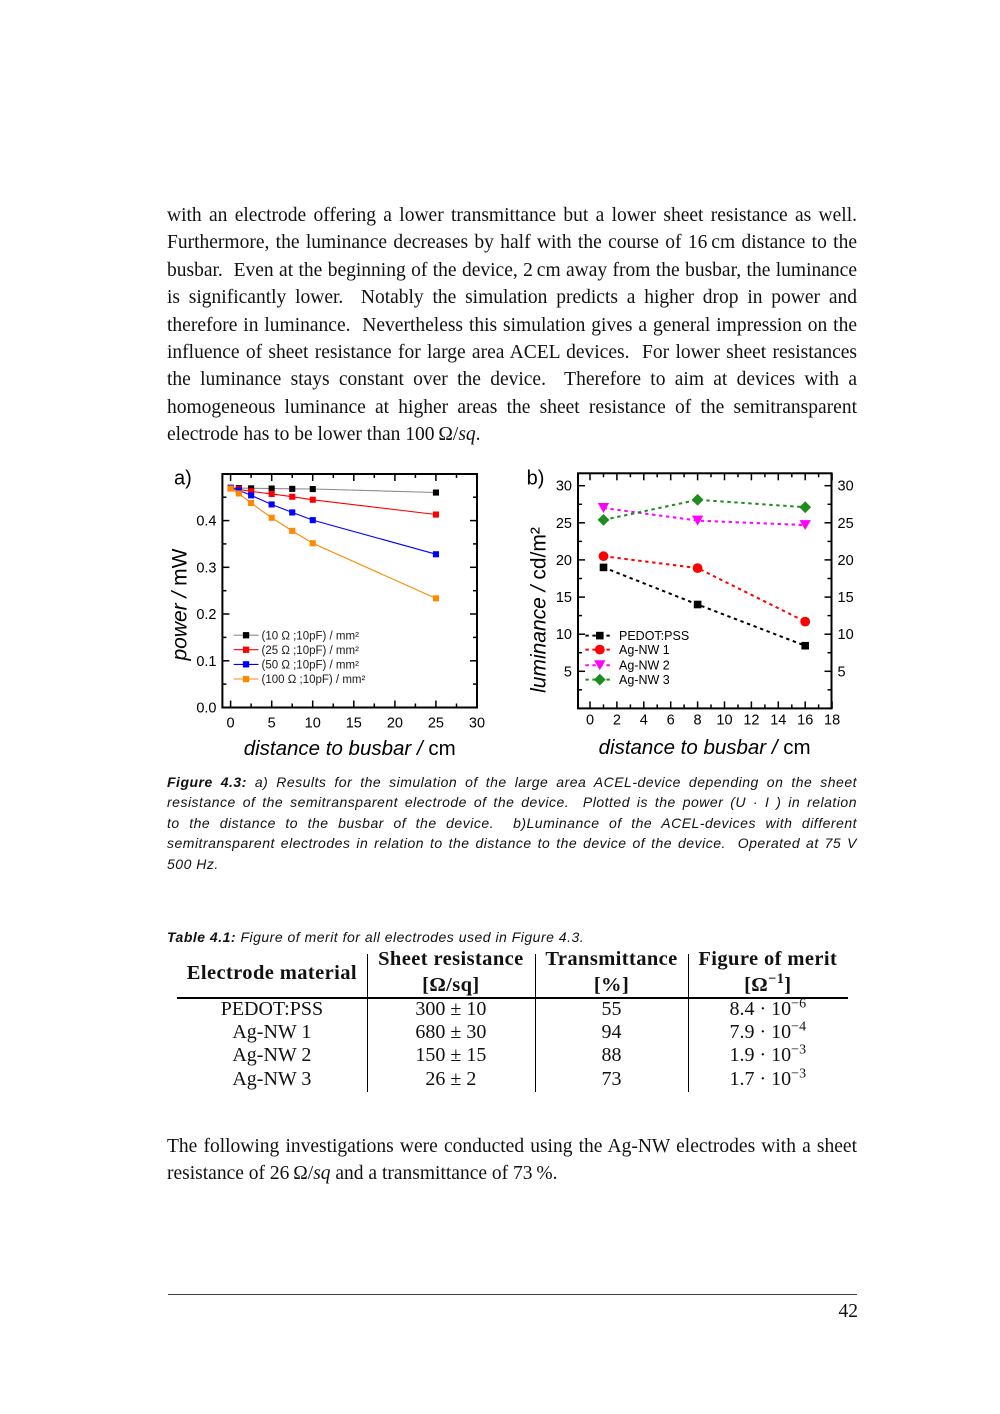  What do you see at coordinates (206, 615) in the screenshot?
I see `svg-text: 0.2` at bounding box center [206, 615].